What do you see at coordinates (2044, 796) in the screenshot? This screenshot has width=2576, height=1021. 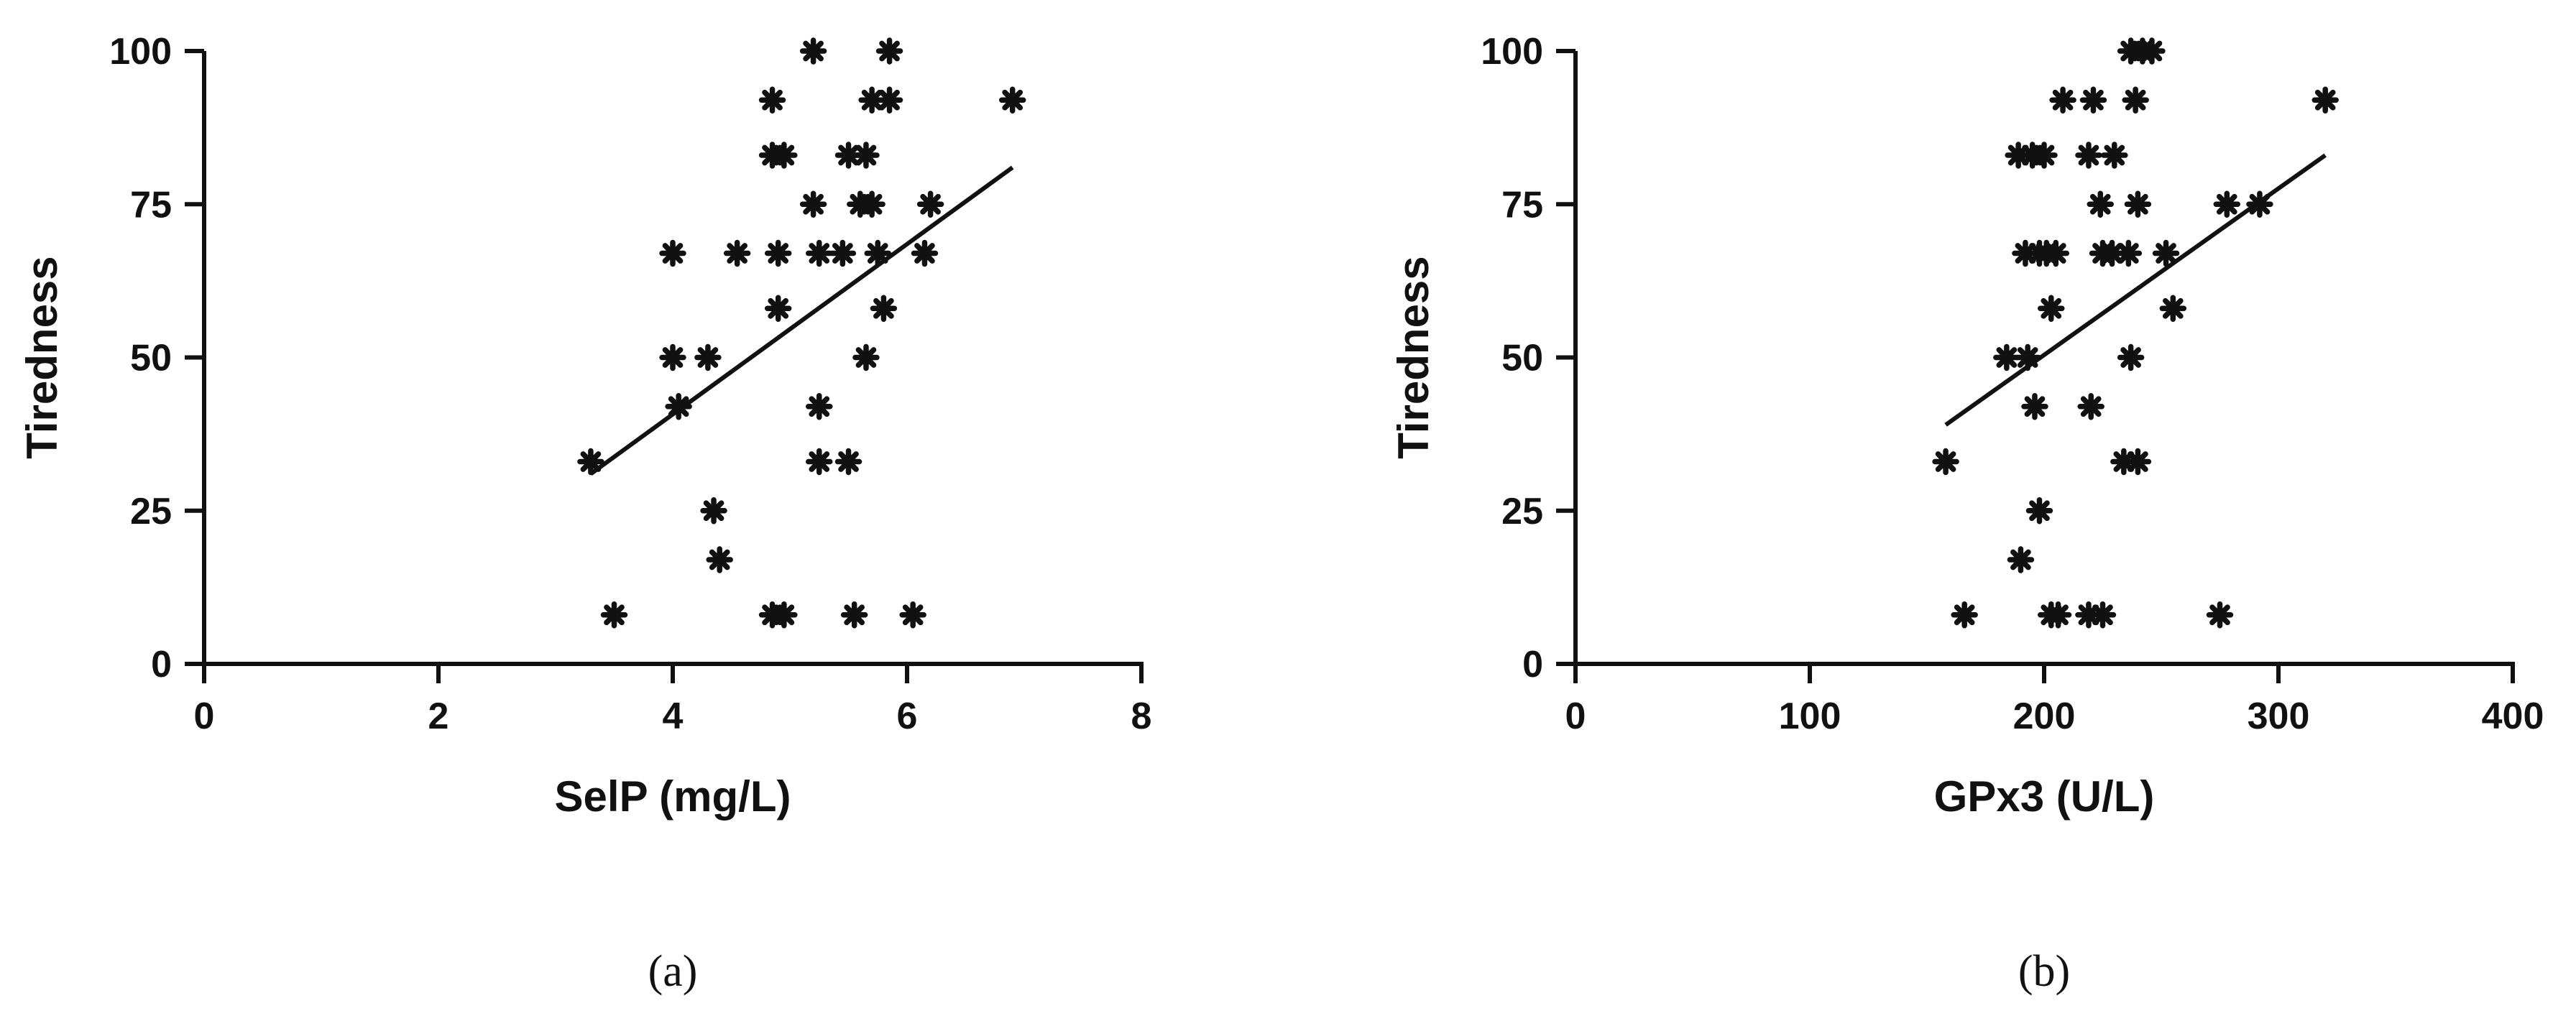 I see `x-axis-title: GPx3 (U/L)` at bounding box center [2044, 796].